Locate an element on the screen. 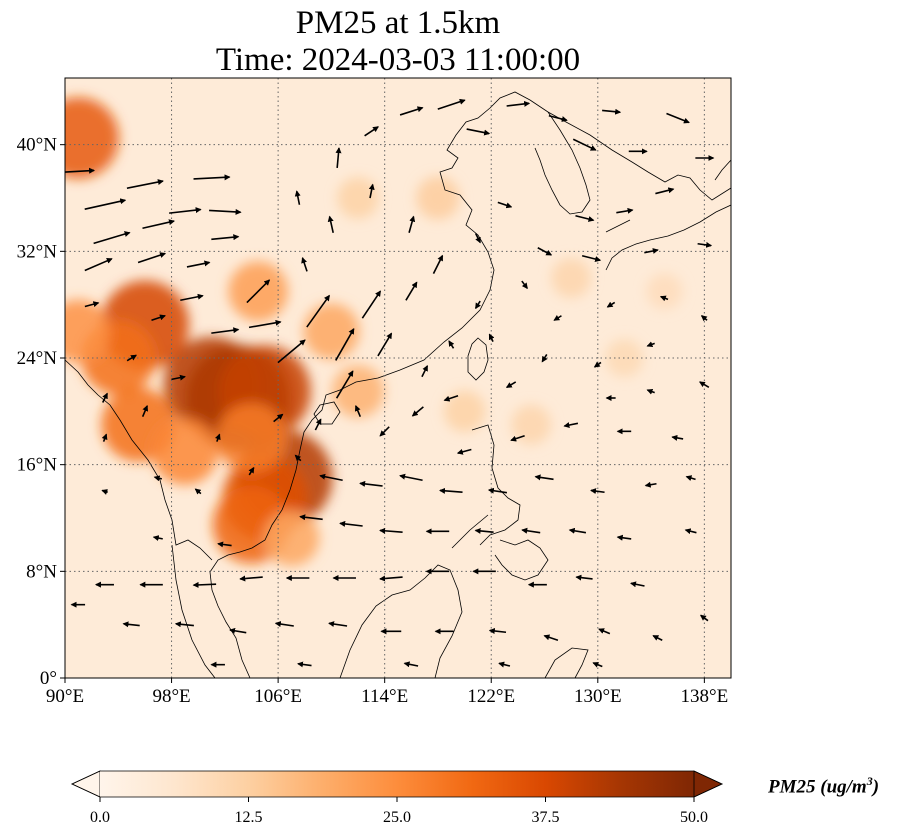 The image size is (905, 836). colorbar-tick-label: 0.0 is located at coordinates (100, 817).